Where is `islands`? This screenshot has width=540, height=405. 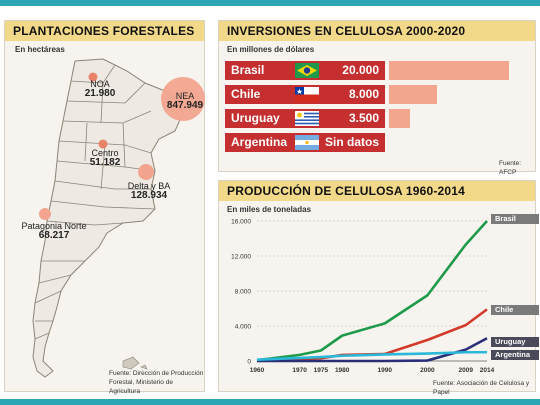
islands is located at coordinates (135, 363).